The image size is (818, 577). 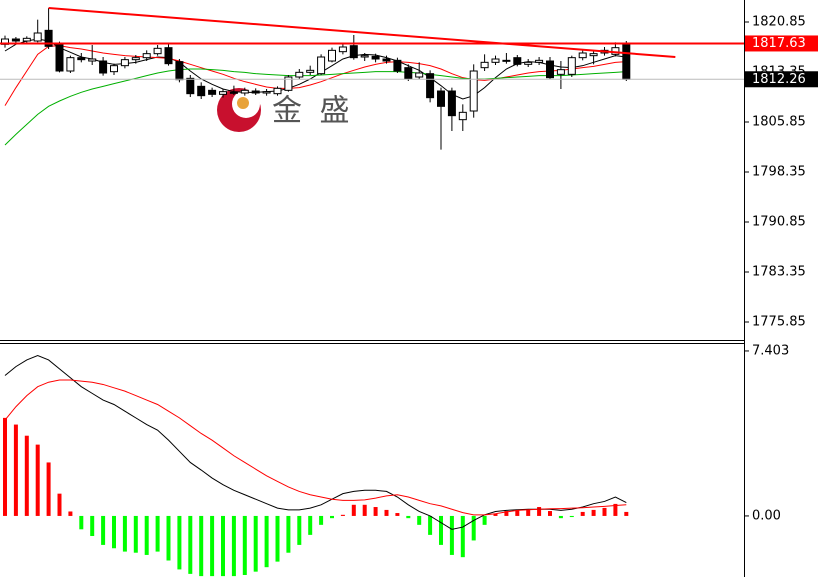 I want to click on y-tick-label: 1805.85, so click(x=779, y=122).